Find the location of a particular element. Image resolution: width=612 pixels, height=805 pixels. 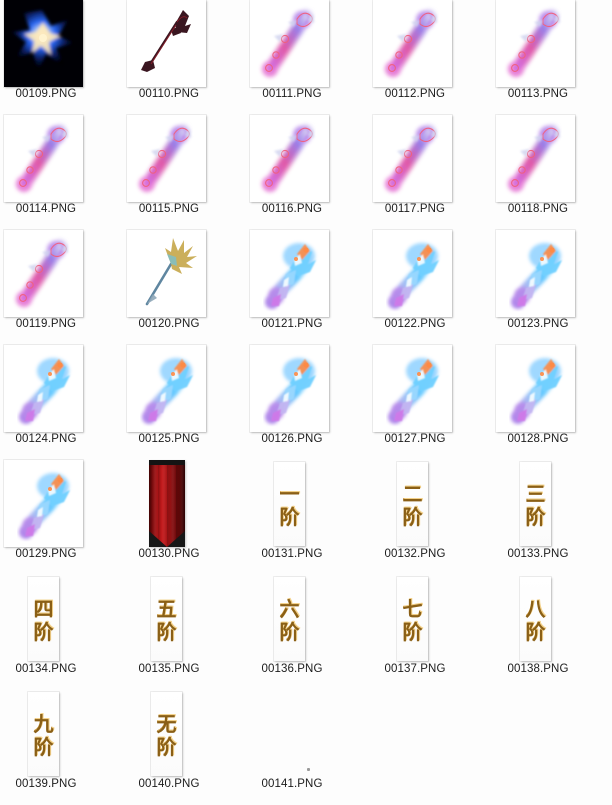

banner-top-bar is located at coordinates (167, 462).